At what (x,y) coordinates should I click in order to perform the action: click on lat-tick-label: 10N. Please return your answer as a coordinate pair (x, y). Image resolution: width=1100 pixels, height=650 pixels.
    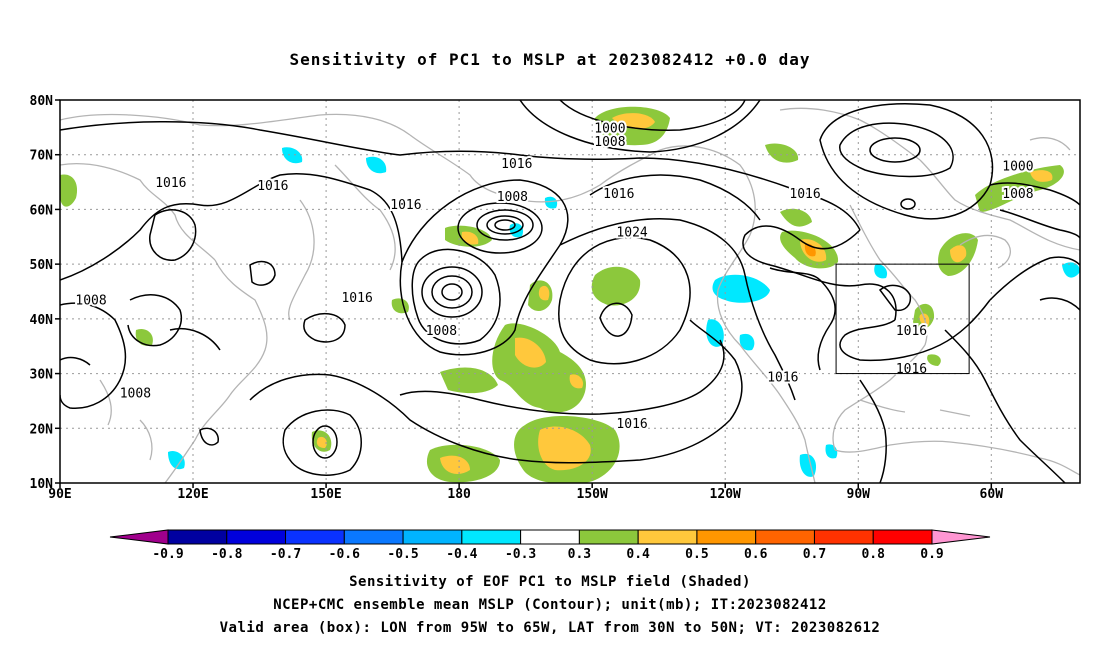
    Looking at the image, I should click on (42, 484).